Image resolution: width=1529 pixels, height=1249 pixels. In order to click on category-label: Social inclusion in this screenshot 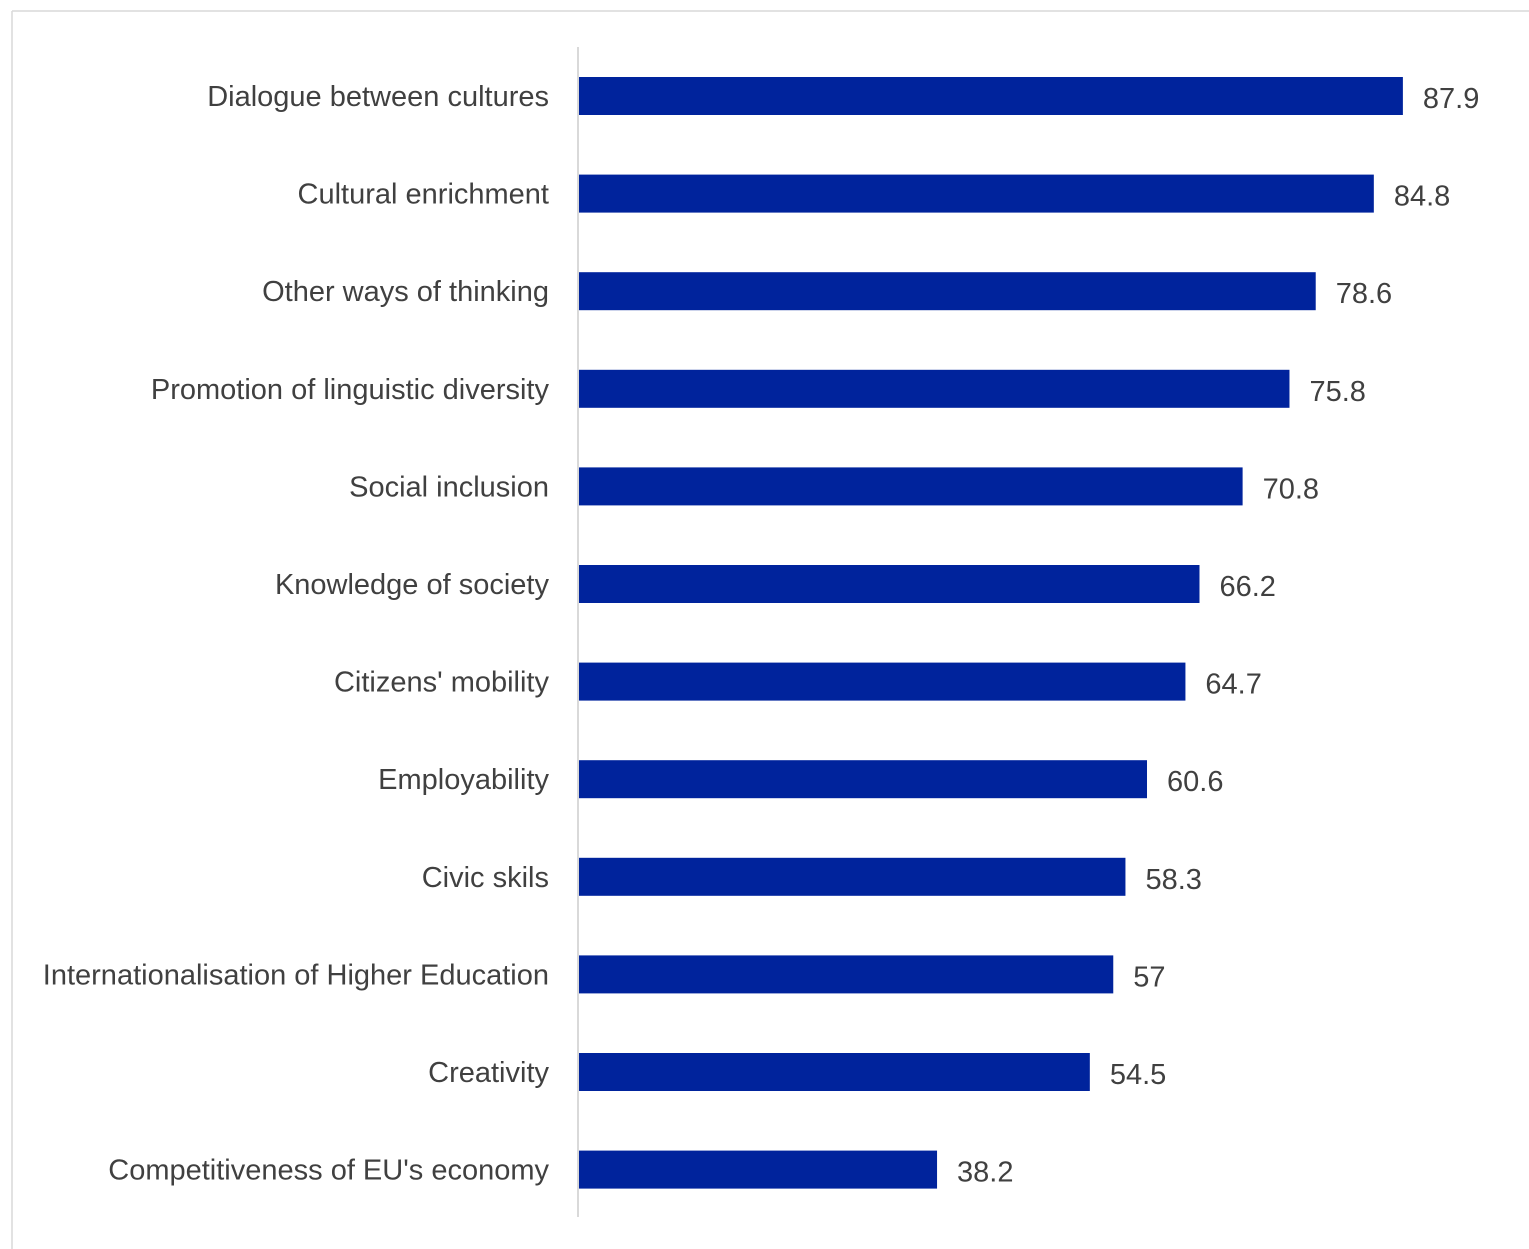, I will do `click(449, 487)`.